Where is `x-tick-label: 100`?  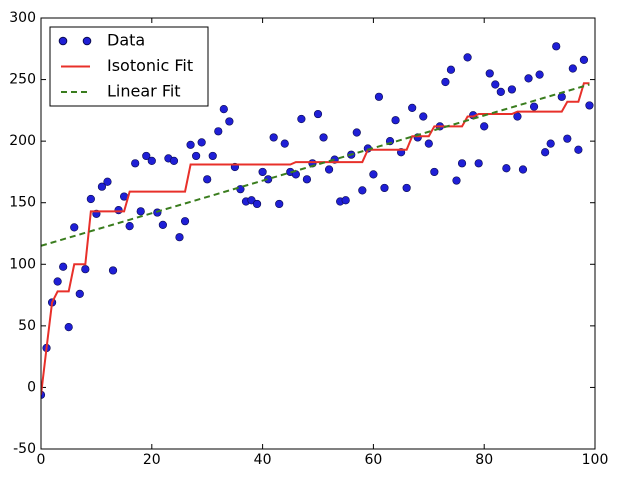 x-tick-label: 100 is located at coordinates (595, 460).